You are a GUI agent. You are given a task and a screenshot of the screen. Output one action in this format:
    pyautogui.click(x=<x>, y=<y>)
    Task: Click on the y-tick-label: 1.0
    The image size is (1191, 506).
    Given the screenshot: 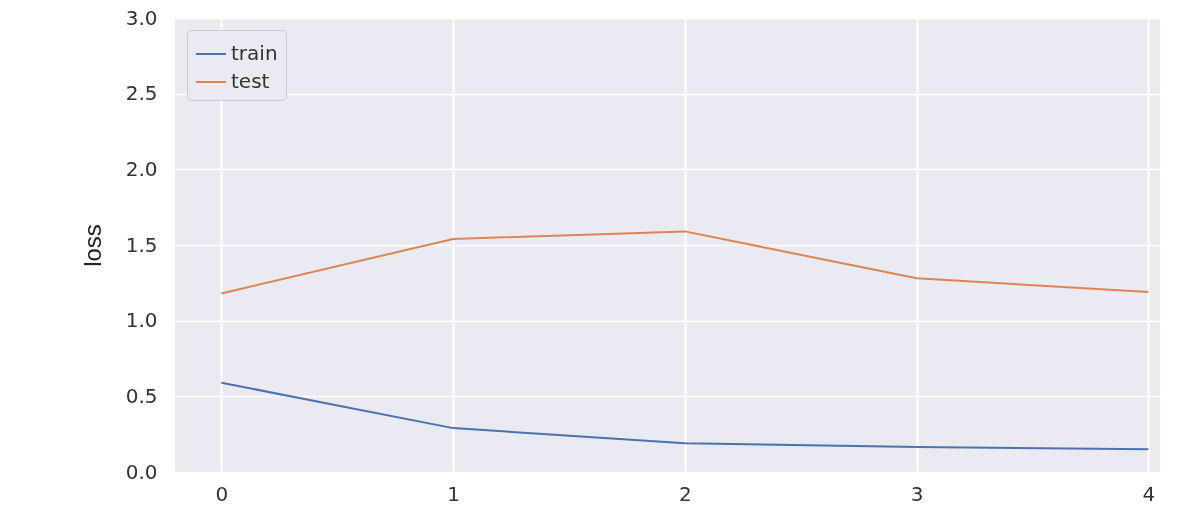 What is the action you would take?
    pyautogui.click(x=141, y=320)
    